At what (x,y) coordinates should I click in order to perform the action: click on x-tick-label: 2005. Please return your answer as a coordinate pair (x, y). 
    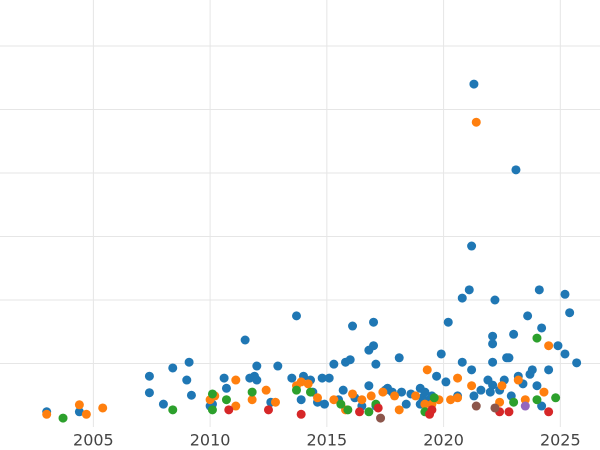
    Looking at the image, I should click on (93, 440).